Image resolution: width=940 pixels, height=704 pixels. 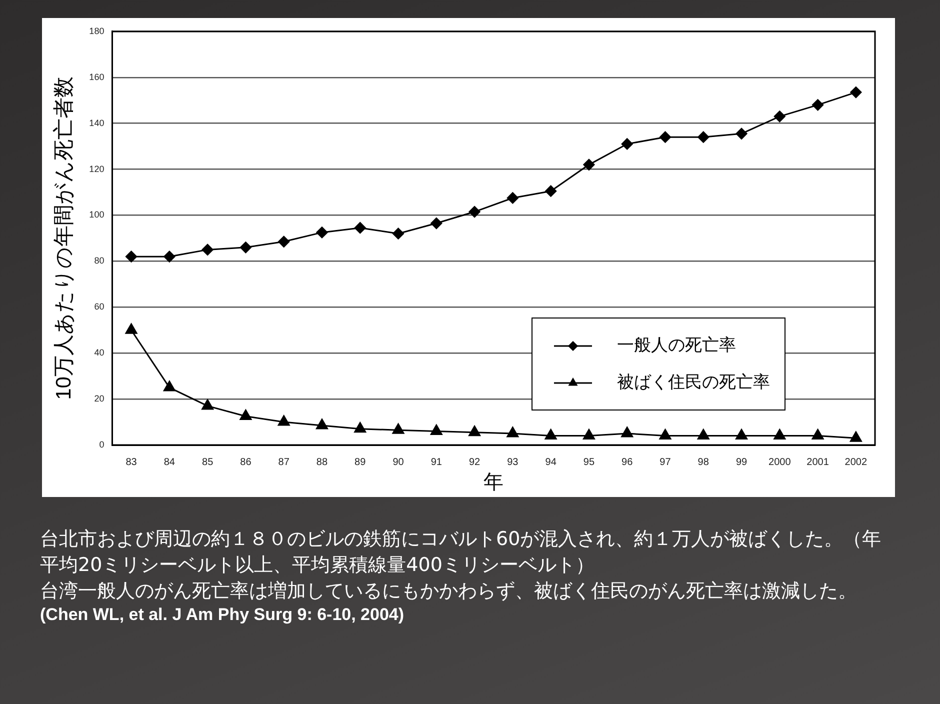 I want to click on x-tick-label: 92, so click(x=474, y=462).